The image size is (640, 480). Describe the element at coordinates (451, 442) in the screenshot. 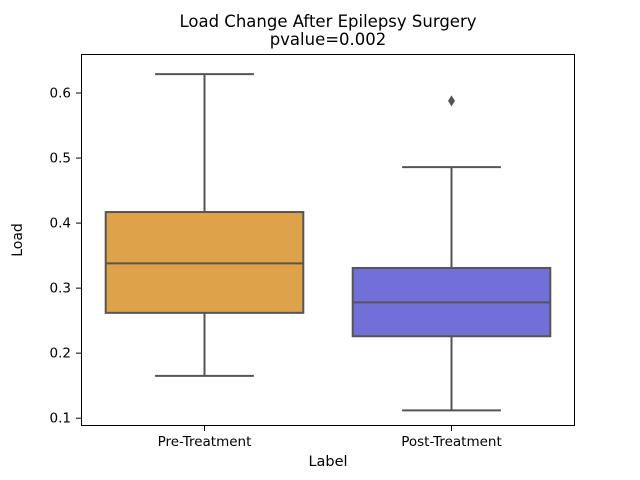

I see `x-tick-label-post-treatment: Post-Treatment` at that location.